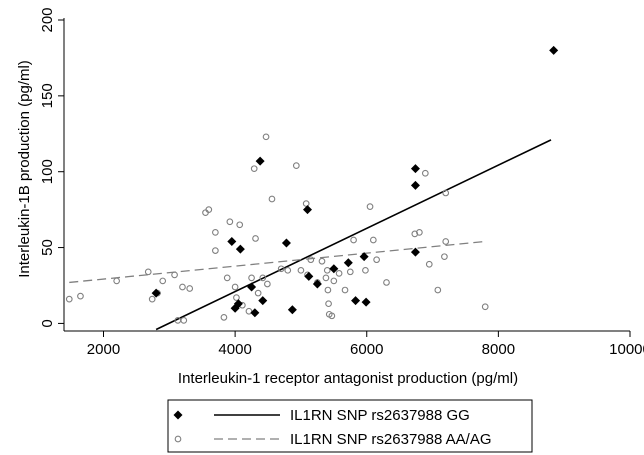 The width and height of the screenshot is (644, 455). What do you see at coordinates (24, 169) in the screenshot?
I see `y-axis-label: Interleukin-1B production (pg/ml)` at bounding box center [24, 169].